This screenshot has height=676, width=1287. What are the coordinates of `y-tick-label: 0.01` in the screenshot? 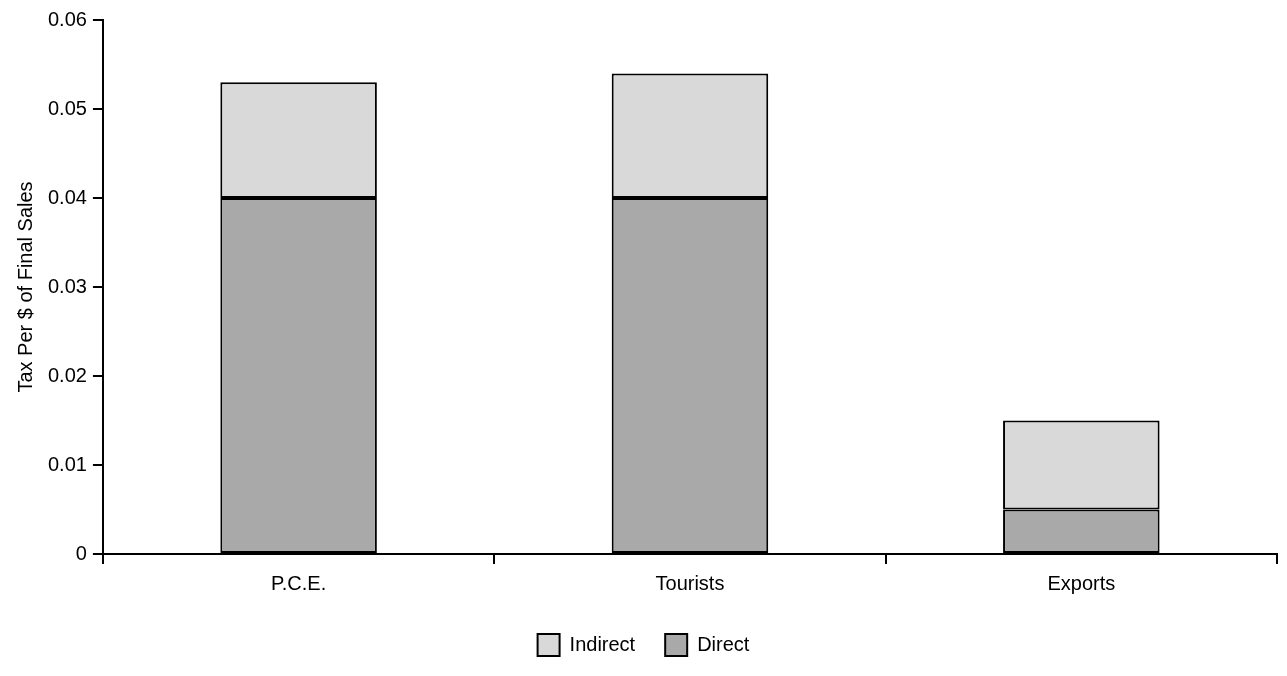 It's located at (67, 463).